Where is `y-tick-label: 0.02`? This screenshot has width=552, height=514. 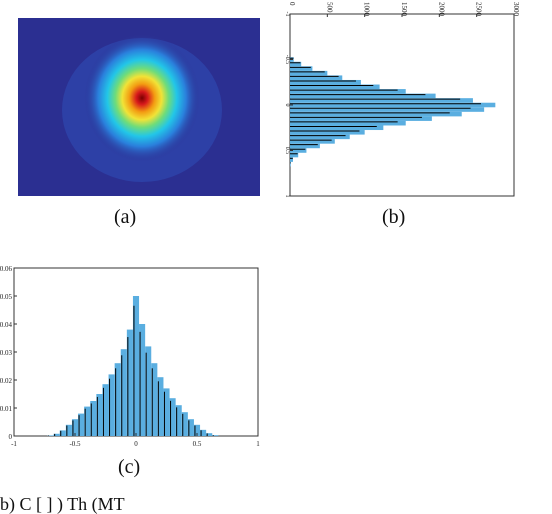 y-tick-label: 0.02 is located at coordinates (6, 381).